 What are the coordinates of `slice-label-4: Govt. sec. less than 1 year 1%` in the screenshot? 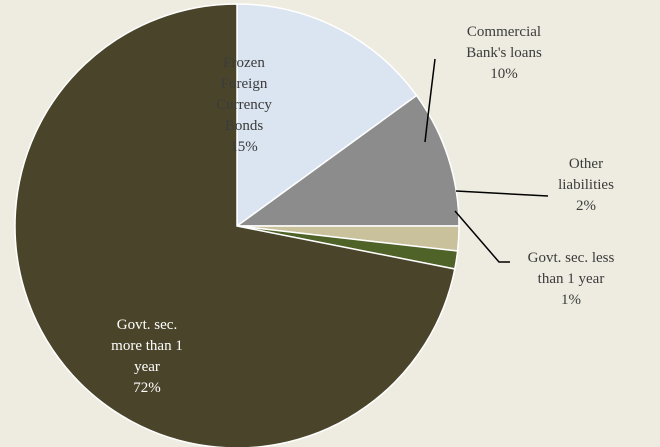 It's located at (571, 279).